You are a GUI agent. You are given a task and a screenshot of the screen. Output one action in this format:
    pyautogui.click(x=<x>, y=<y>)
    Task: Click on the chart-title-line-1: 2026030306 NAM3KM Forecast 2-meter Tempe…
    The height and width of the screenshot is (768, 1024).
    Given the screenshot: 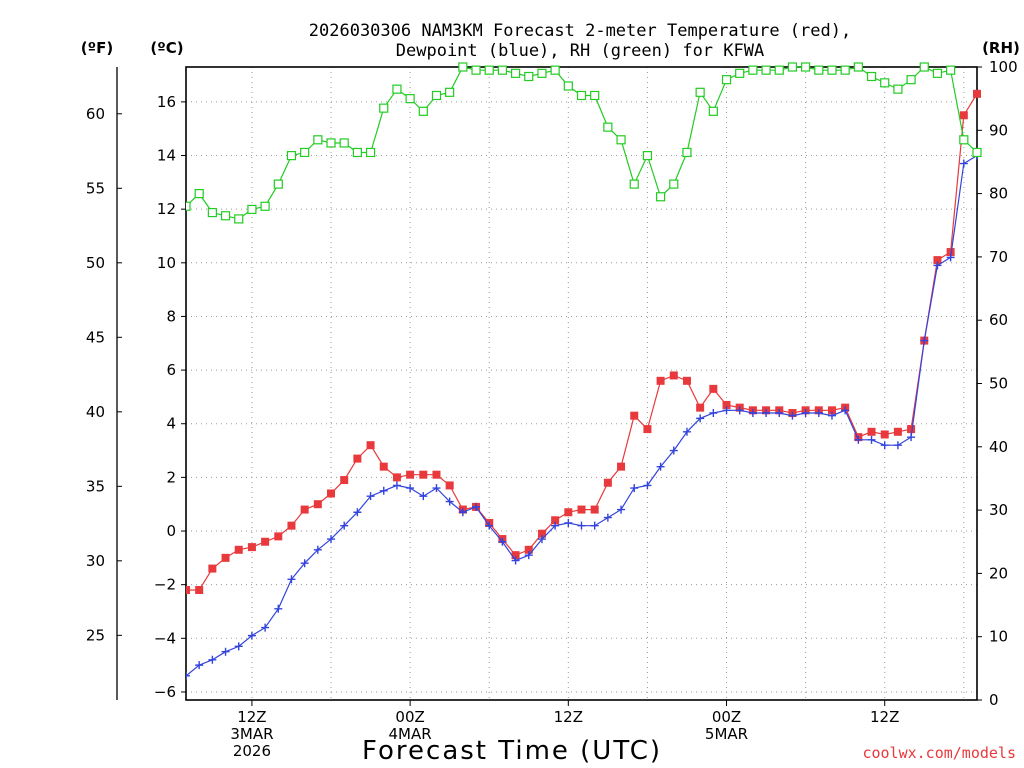 What is the action you would take?
    pyautogui.click(x=580, y=31)
    